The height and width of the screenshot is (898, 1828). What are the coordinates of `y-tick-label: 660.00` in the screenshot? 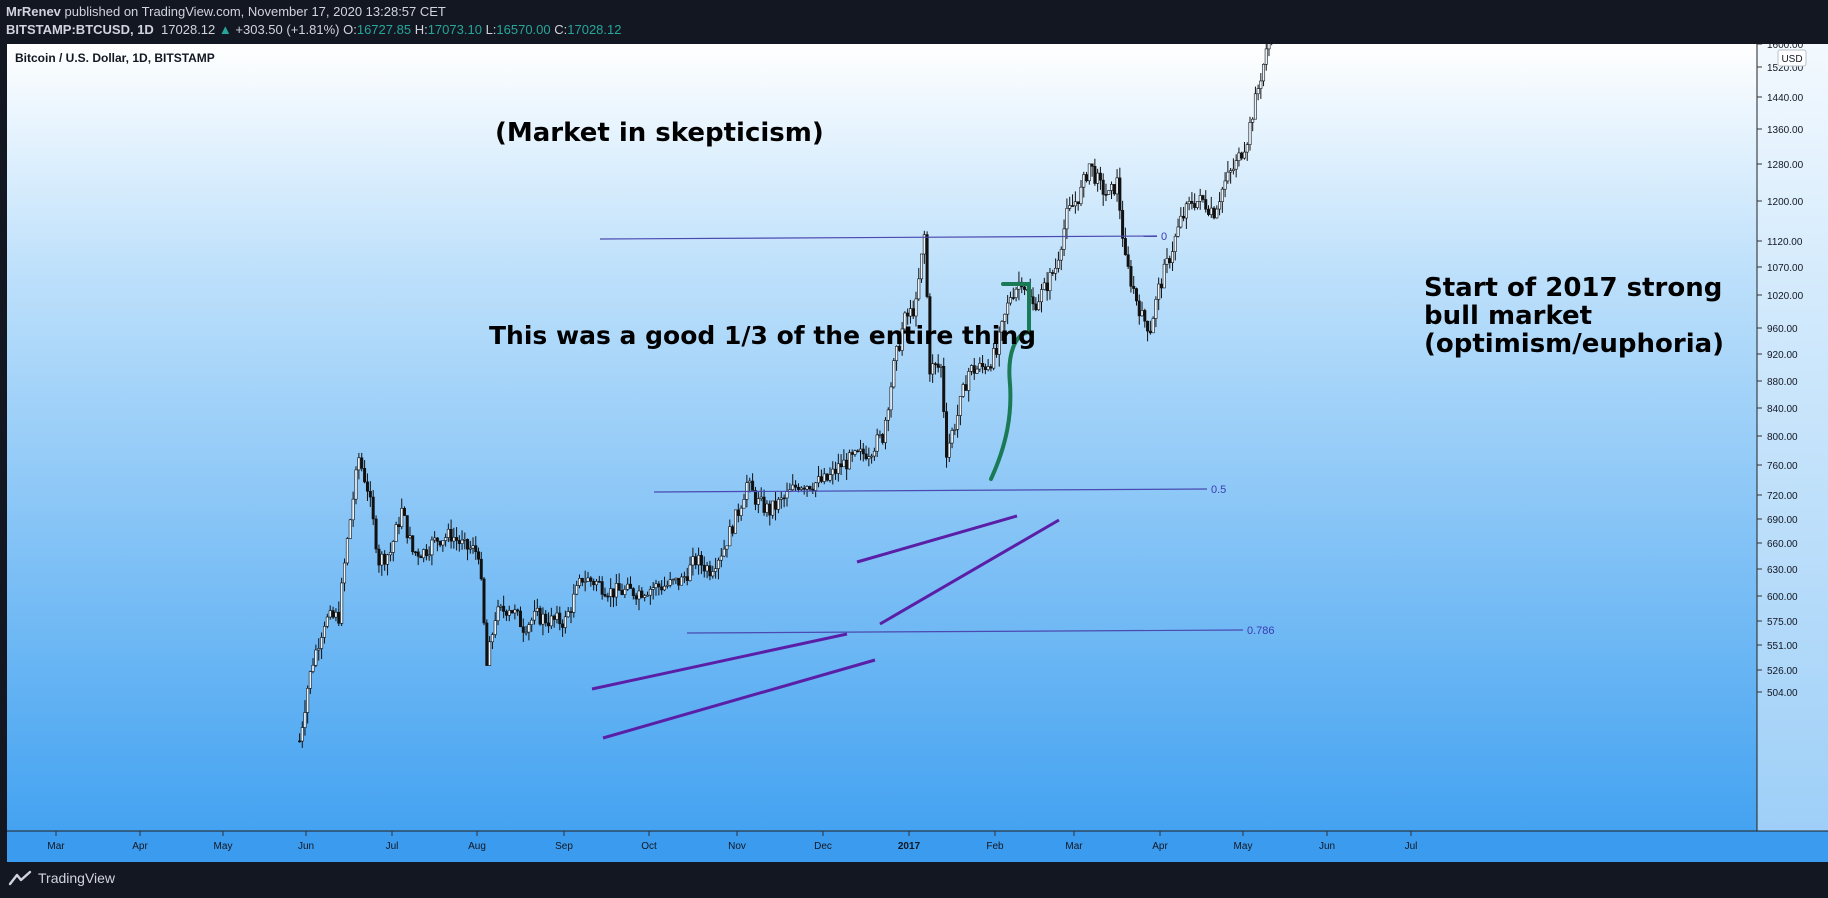 It's located at (1782, 544).